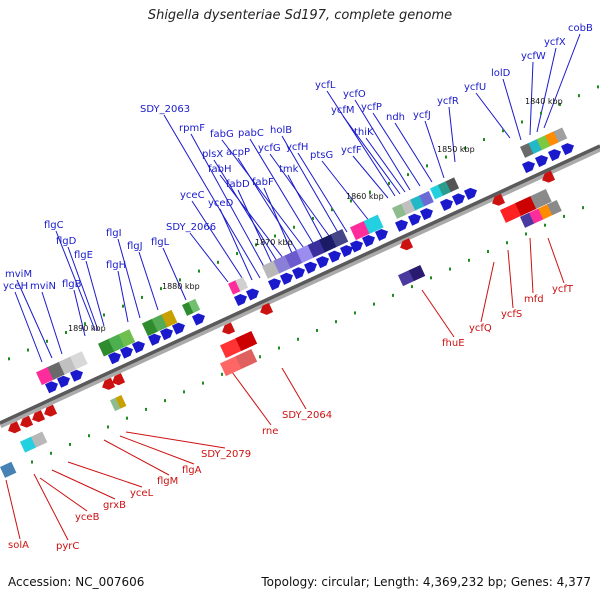 This screenshot has height=600, width=600. Describe the element at coordinates (95, 293) in the screenshot. I see `leader-line-flge` at that location.